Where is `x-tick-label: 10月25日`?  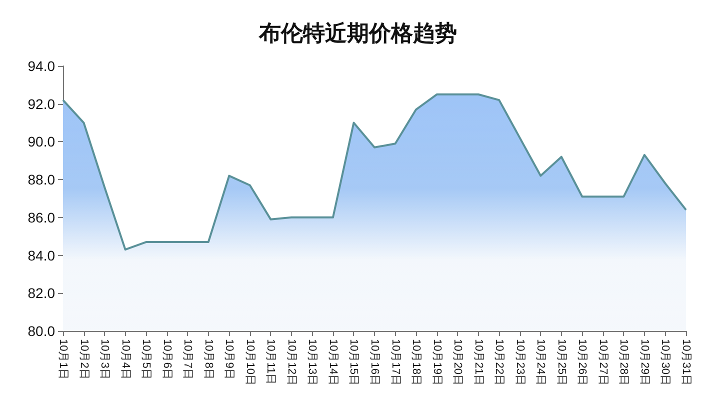 x-tick-label: 10月25日 is located at coordinates (561, 362).